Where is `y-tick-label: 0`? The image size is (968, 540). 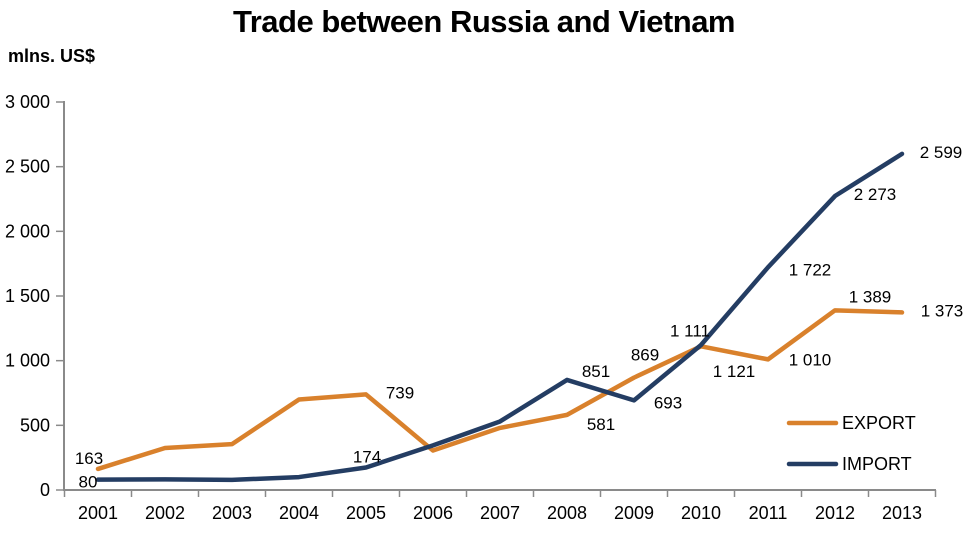
y-tick-label: 0 is located at coordinates (45, 490).